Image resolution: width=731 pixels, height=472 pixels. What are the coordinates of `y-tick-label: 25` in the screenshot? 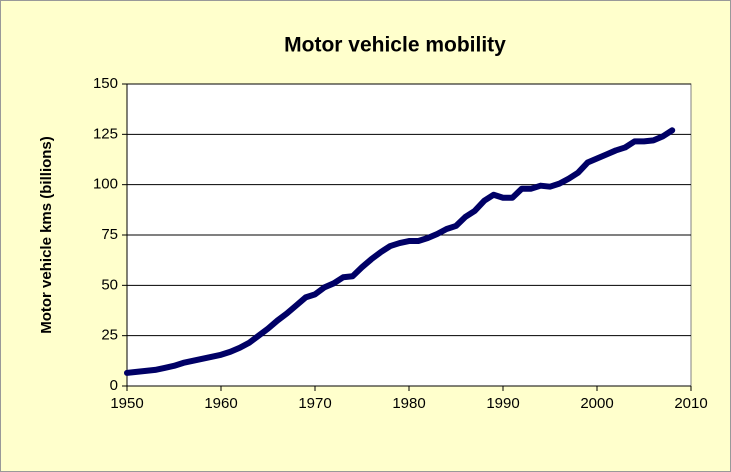 It's located at (109, 335).